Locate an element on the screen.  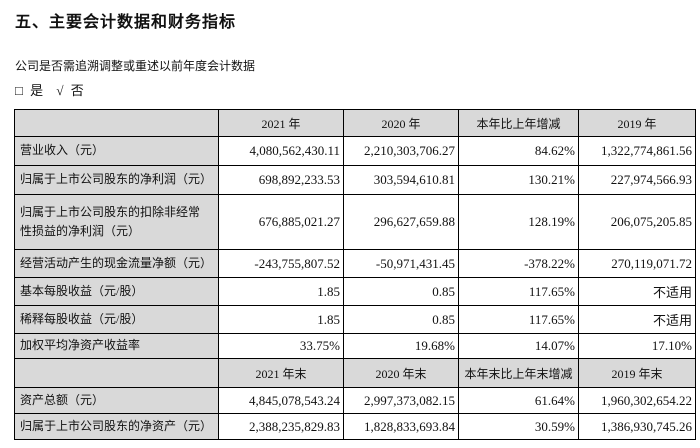
yearend-header-row: 2021 年末 2020 年末 本年末比上年末增减 2019 年末 is located at coordinates (355, 373).